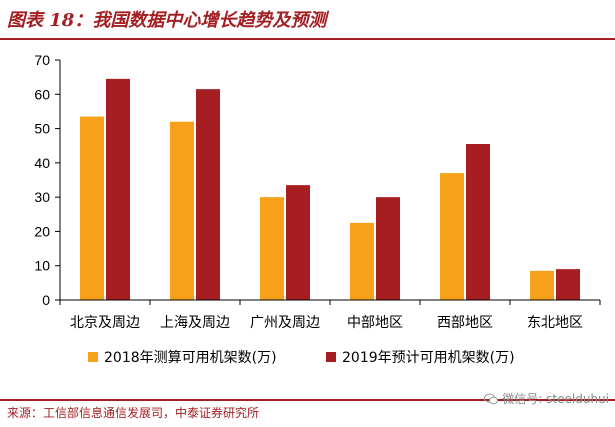 Image resolution: width=615 pixels, height=427 pixels. I want to click on y-axis: 0 10 20 30 40 50 60 70, so click(47, 180).